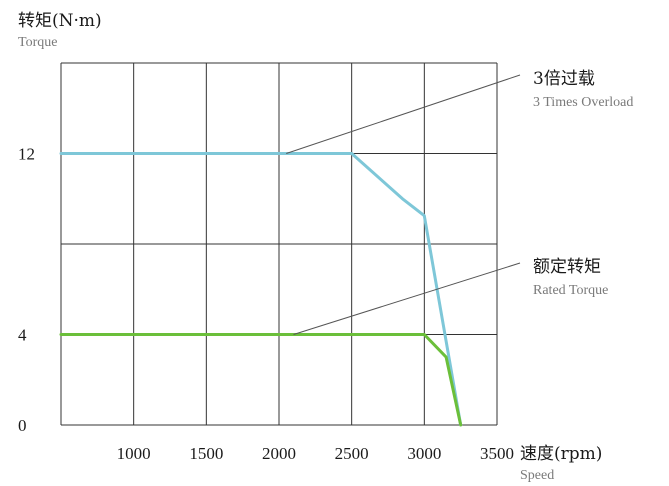 Image resolution: width=669 pixels, height=486 pixels. I want to click on overload-label-en: 3 Times Overload, so click(583, 102).